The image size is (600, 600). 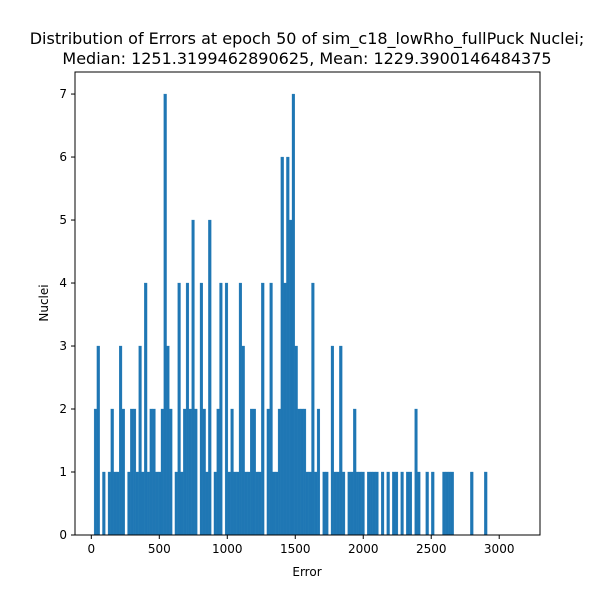 I want to click on x-axis-ticks: 0 500 1000 1500 2000 2500 3000, so click(x=300, y=545).